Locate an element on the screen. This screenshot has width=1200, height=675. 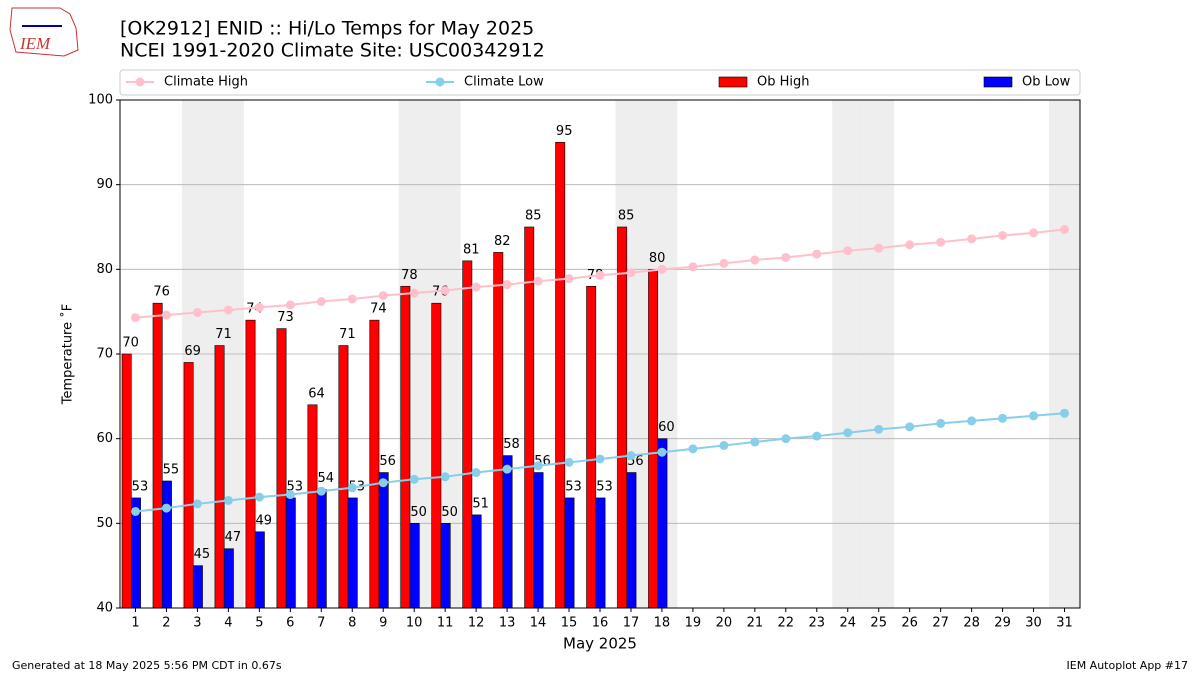
x-tick-label: 7 is located at coordinates (321, 623).